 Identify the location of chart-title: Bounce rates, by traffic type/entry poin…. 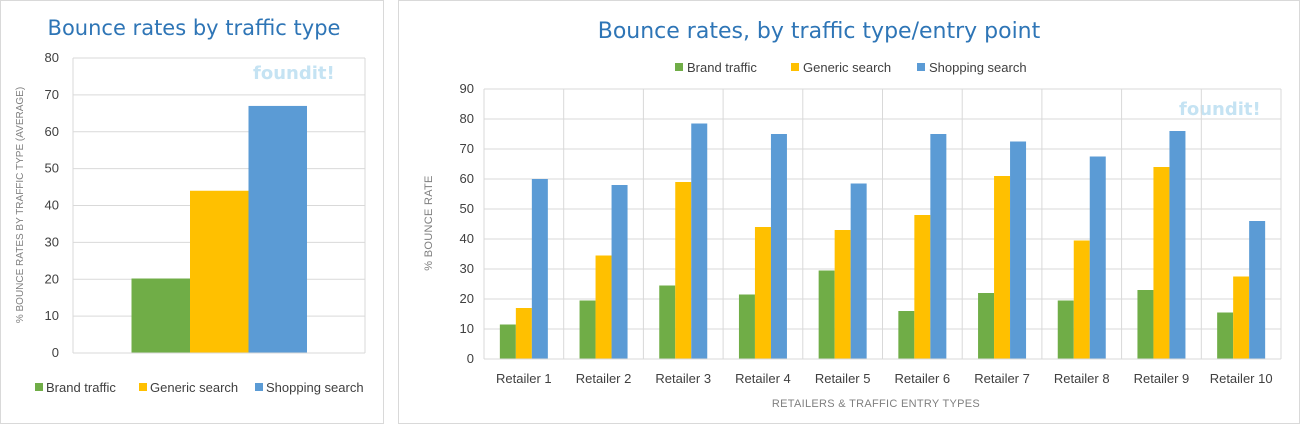
(819, 31).